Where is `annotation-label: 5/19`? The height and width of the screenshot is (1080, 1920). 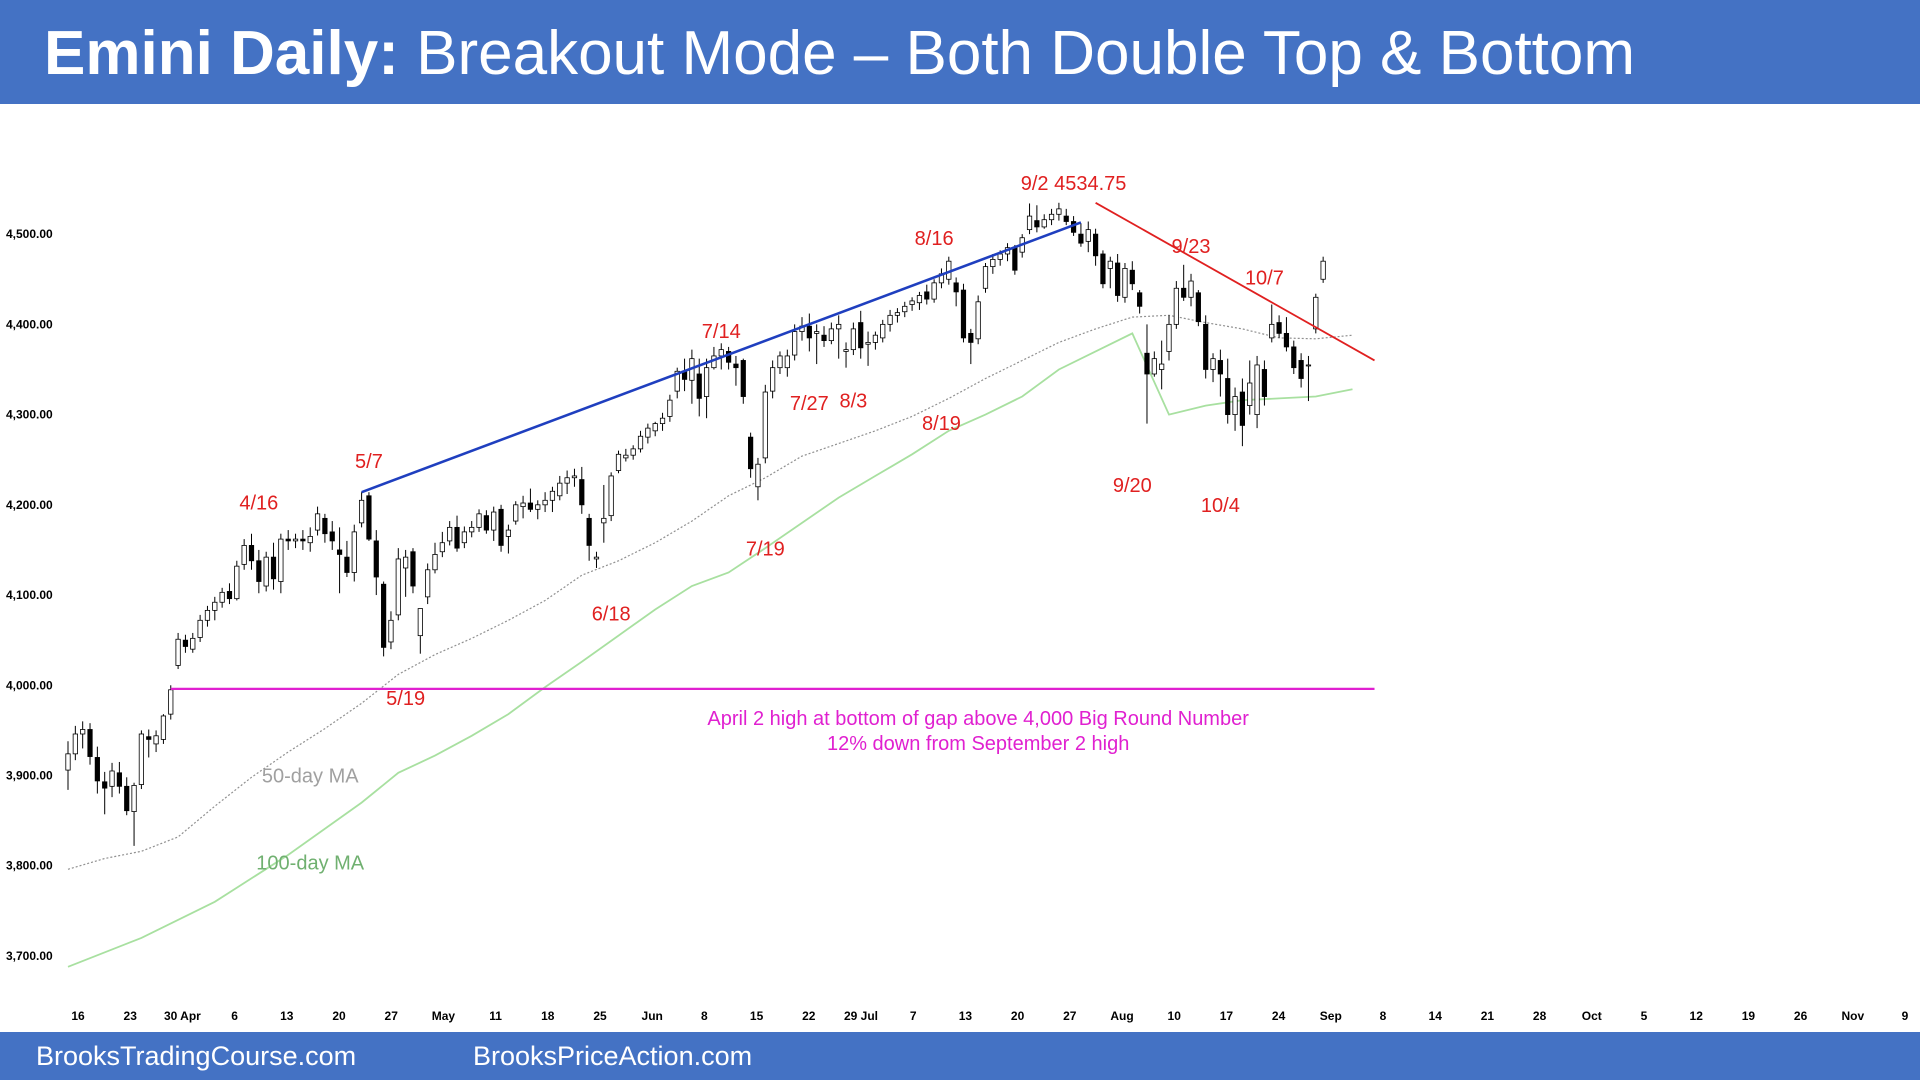 annotation-label: 5/19 is located at coordinates (405, 699).